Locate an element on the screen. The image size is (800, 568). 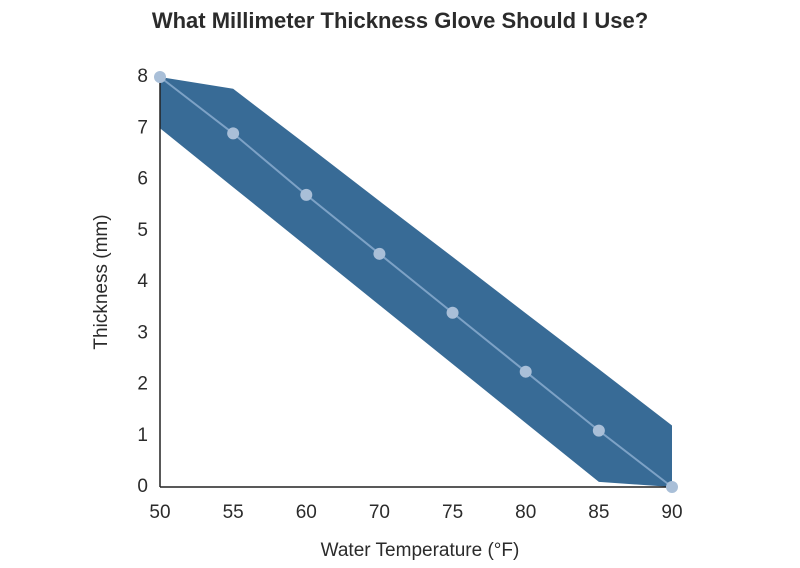
x-tick-label: 80 is located at coordinates (525, 512).